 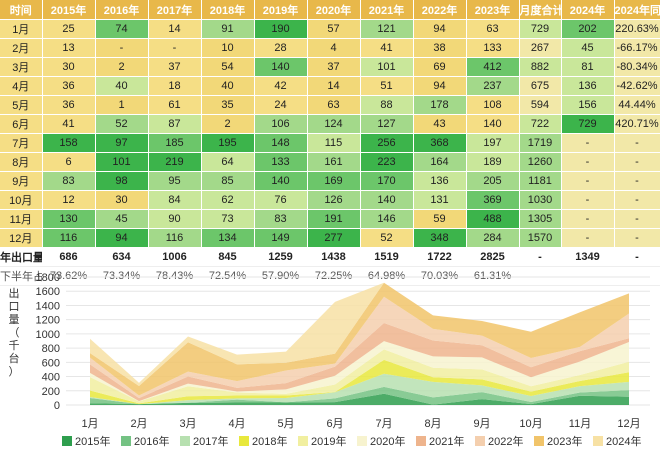 What do you see at coordinates (175, 276) in the screenshot?
I see `table-cell: 78.43%` at bounding box center [175, 276].